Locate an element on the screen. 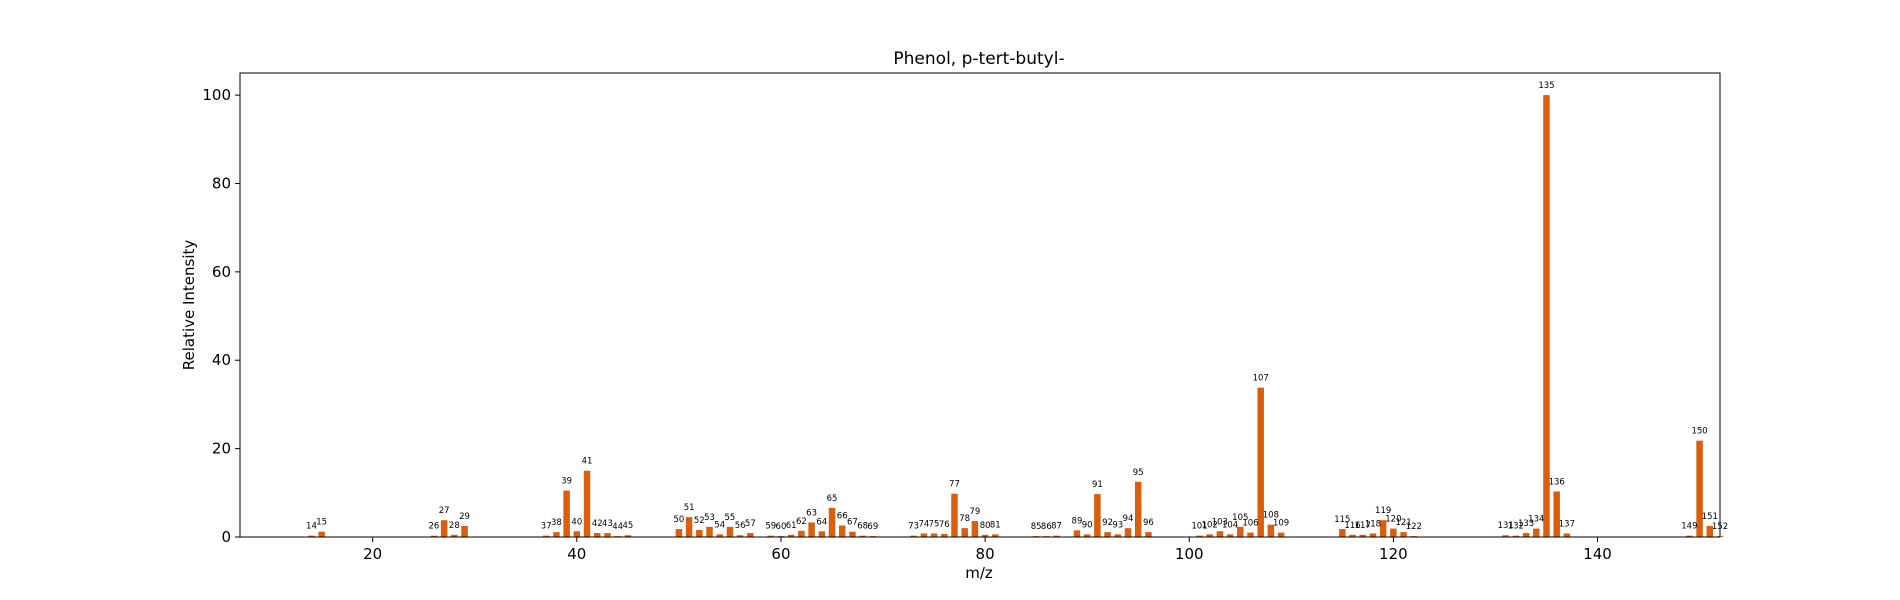 This screenshot has height=600, width=1900. peak-label-86: 86 is located at coordinates (1046, 527).